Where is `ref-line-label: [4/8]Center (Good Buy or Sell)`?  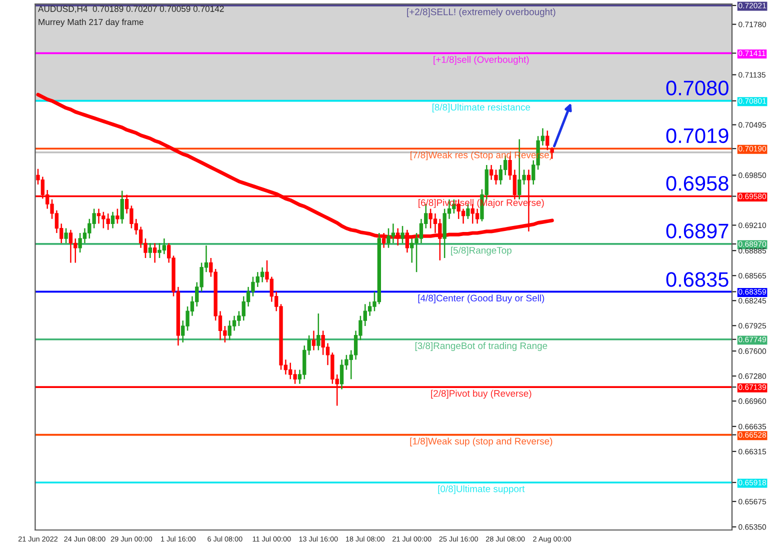 ref-line-label: [4/8]Center (Good Buy or Sell) is located at coordinates (481, 299).